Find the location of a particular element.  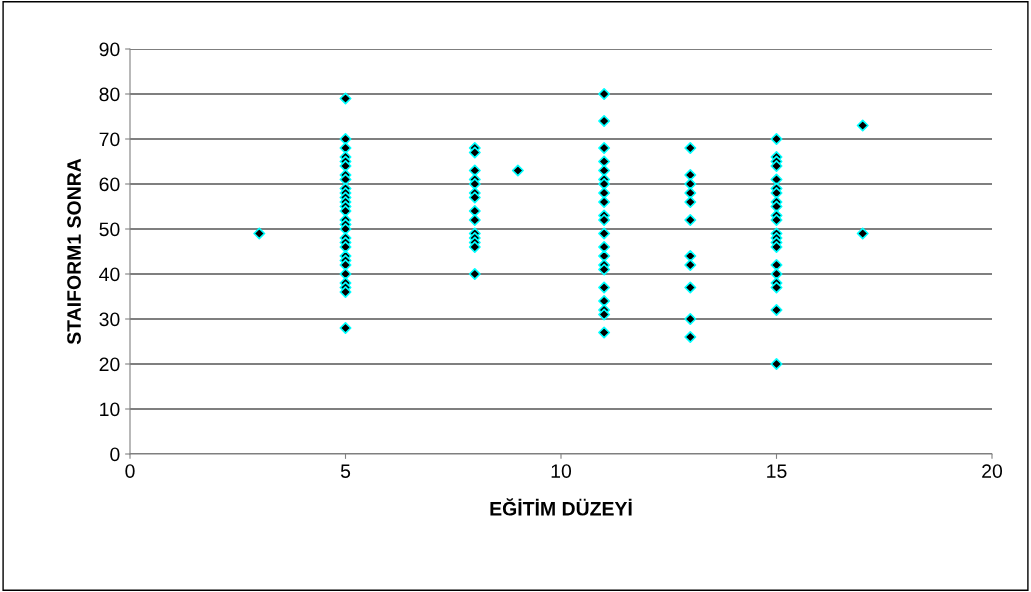

x-tick-label: 5 is located at coordinates (345, 471).